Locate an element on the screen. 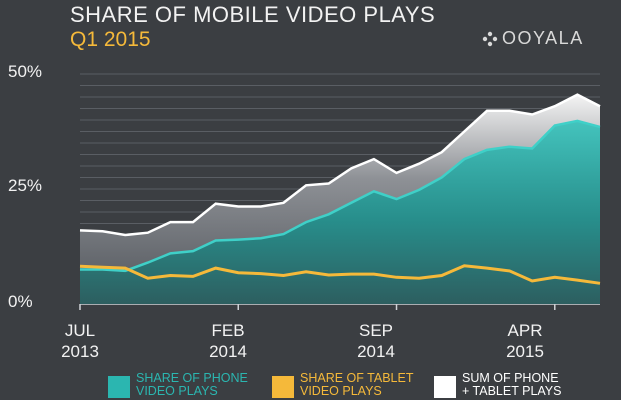 The height and width of the screenshot is (400, 621). legend-item-sum: SUM OF PHONE + TABLET PLAYS is located at coordinates (497, 386).